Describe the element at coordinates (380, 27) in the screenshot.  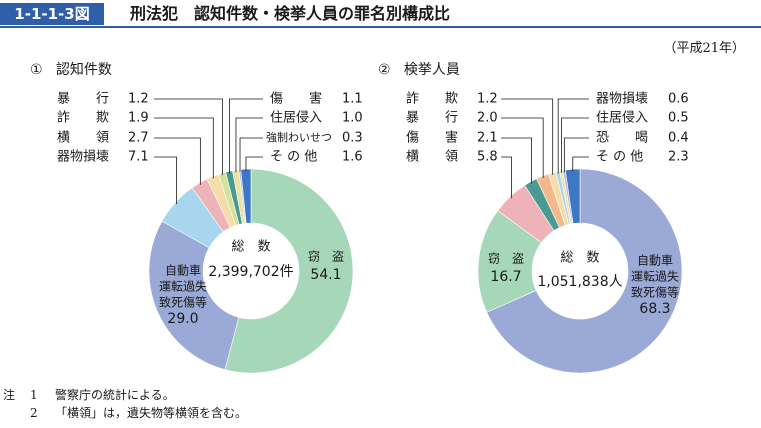
I see `title-underline` at that location.